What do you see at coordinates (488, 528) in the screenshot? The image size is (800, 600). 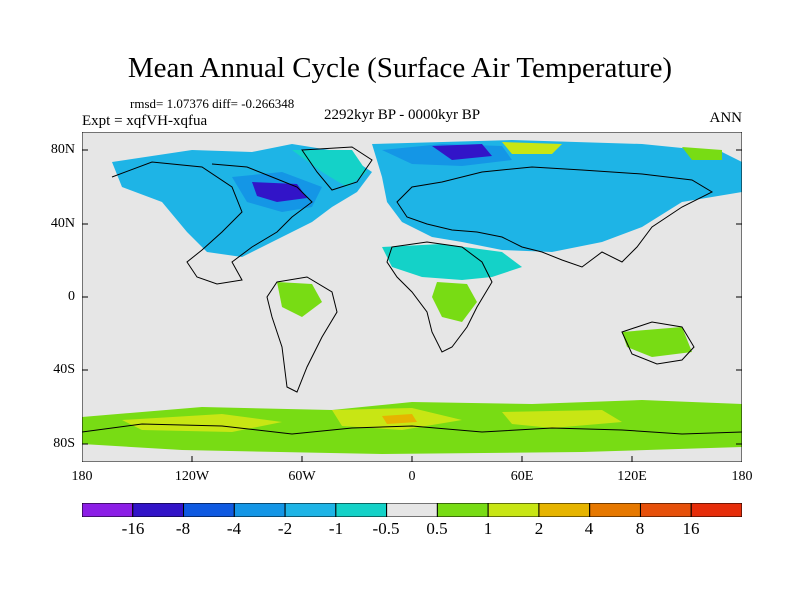 I see `colorbar-label: 1` at bounding box center [488, 528].